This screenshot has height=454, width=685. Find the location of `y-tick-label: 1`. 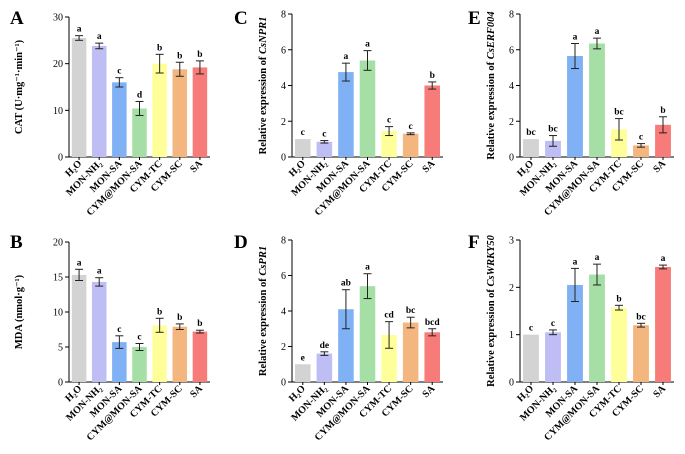

y-tick-label: 1 is located at coordinates (511, 335).